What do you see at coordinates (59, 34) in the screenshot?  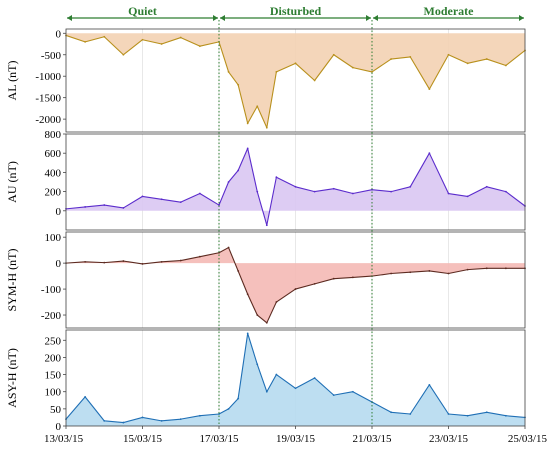 I see `y-tick-label-0-0: 0` at bounding box center [59, 34].